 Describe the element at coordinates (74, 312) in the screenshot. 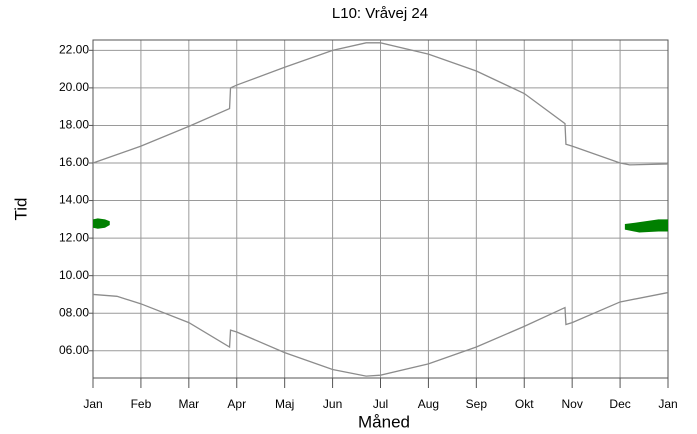

I see `y-tick-label: 08.00` at that location.